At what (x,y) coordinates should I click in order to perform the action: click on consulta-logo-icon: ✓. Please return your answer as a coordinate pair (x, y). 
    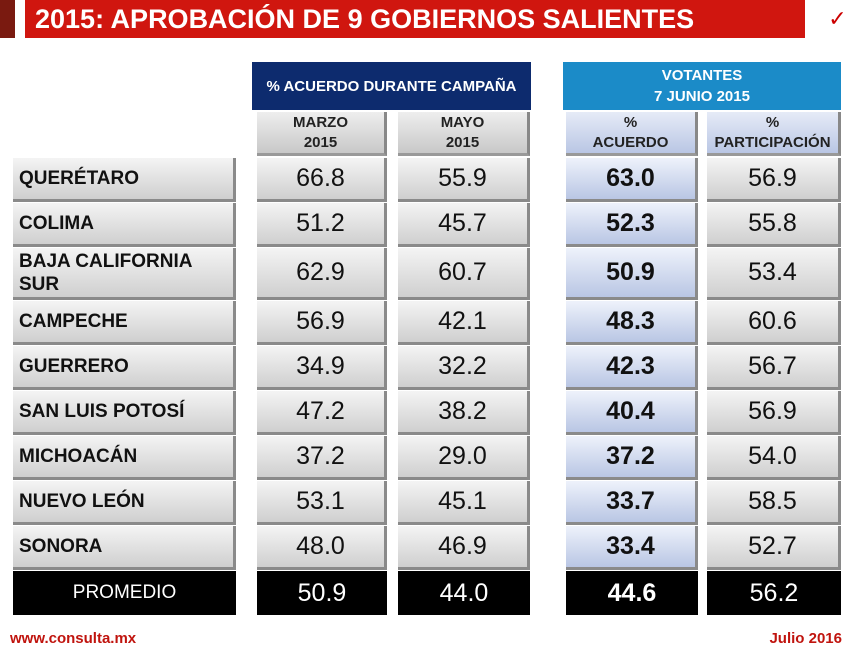
    Looking at the image, I should click on (837, 18).